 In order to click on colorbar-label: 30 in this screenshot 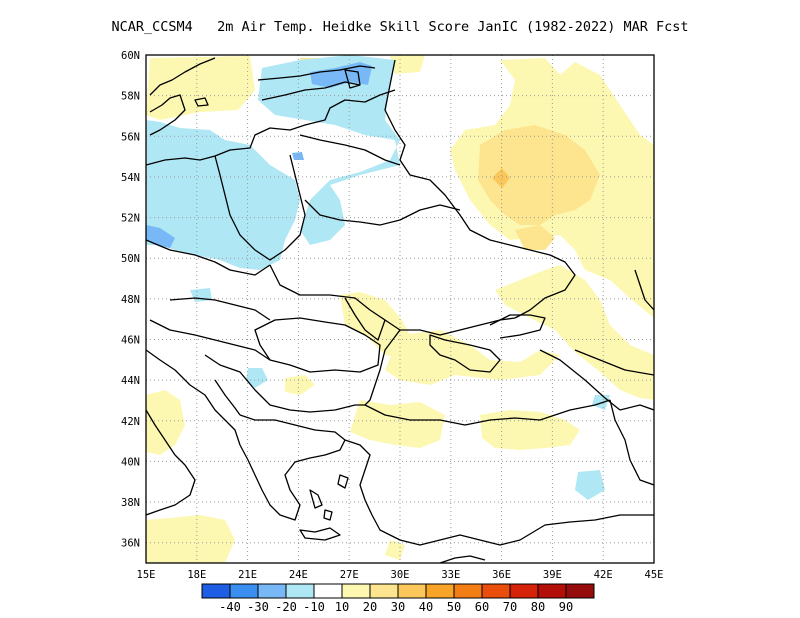, I will do `click(398, 607)`.